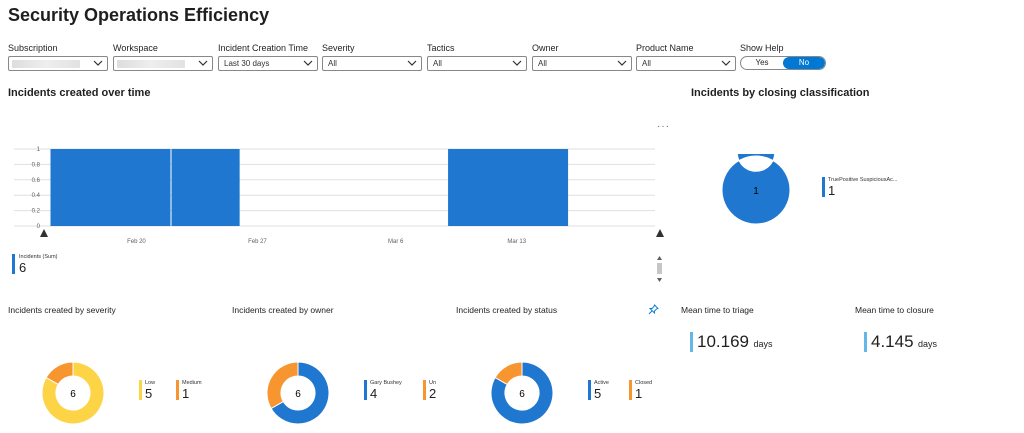  What do you see at coordinates (660, 233) in the screenshot?
I see `range-slider-right-handle` at bounding box center [660, 233].